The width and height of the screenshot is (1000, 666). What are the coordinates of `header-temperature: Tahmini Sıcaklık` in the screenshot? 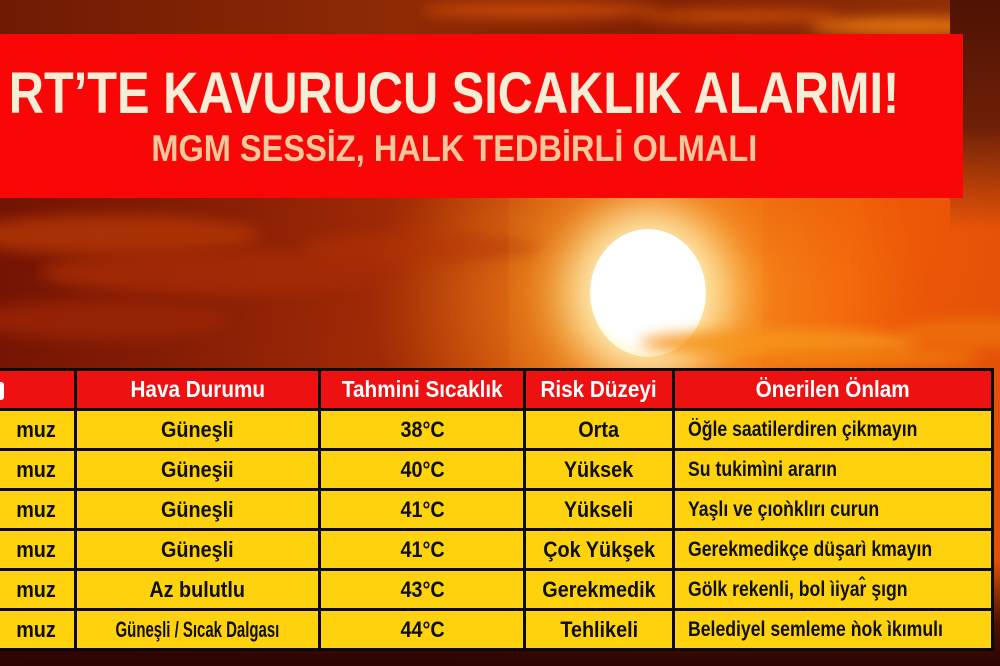 It's located at (422, 389).